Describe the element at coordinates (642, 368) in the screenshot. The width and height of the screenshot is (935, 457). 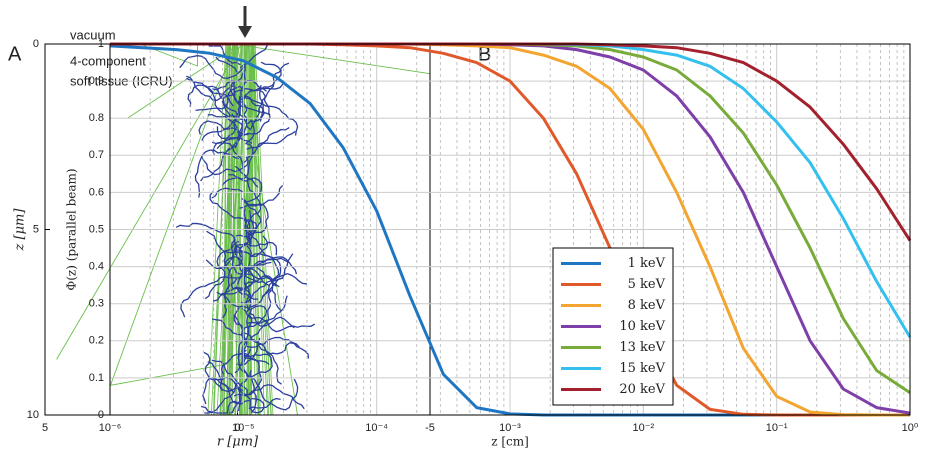
I see `legend-label: 15 keV` at that location.